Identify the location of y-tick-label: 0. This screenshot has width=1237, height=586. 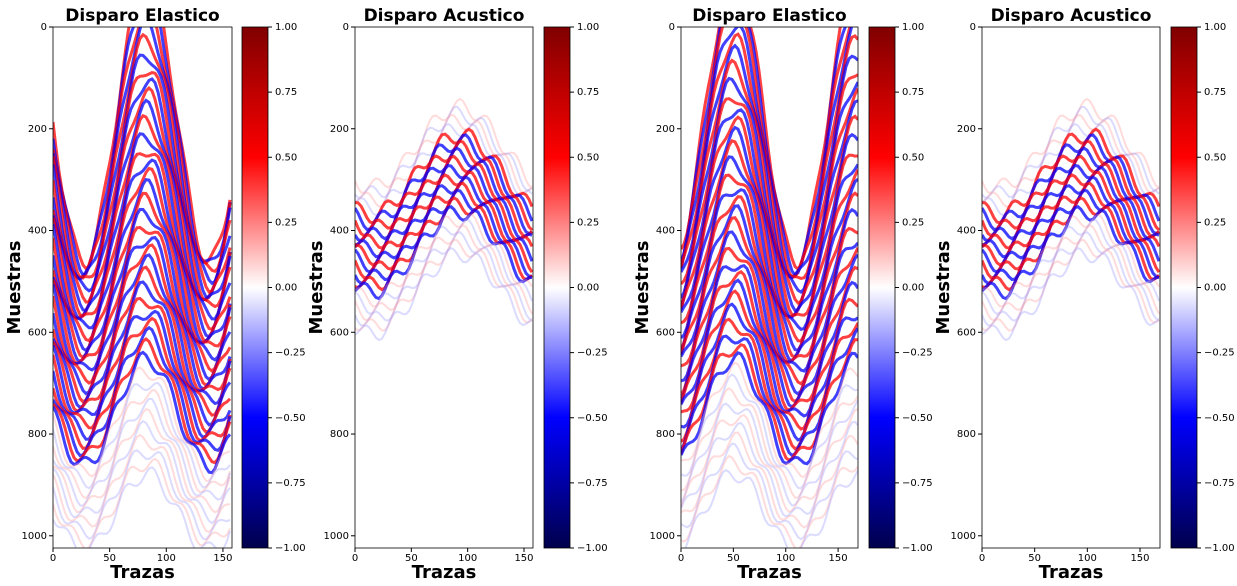
(44, 27).